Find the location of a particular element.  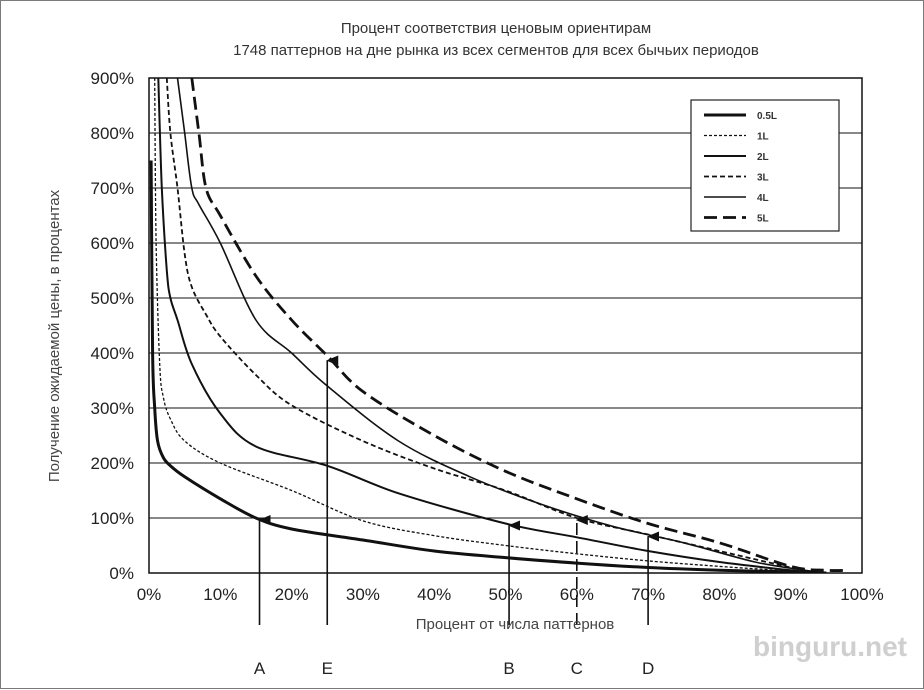

legend-label: 4L is located at coordinates (763, 198).